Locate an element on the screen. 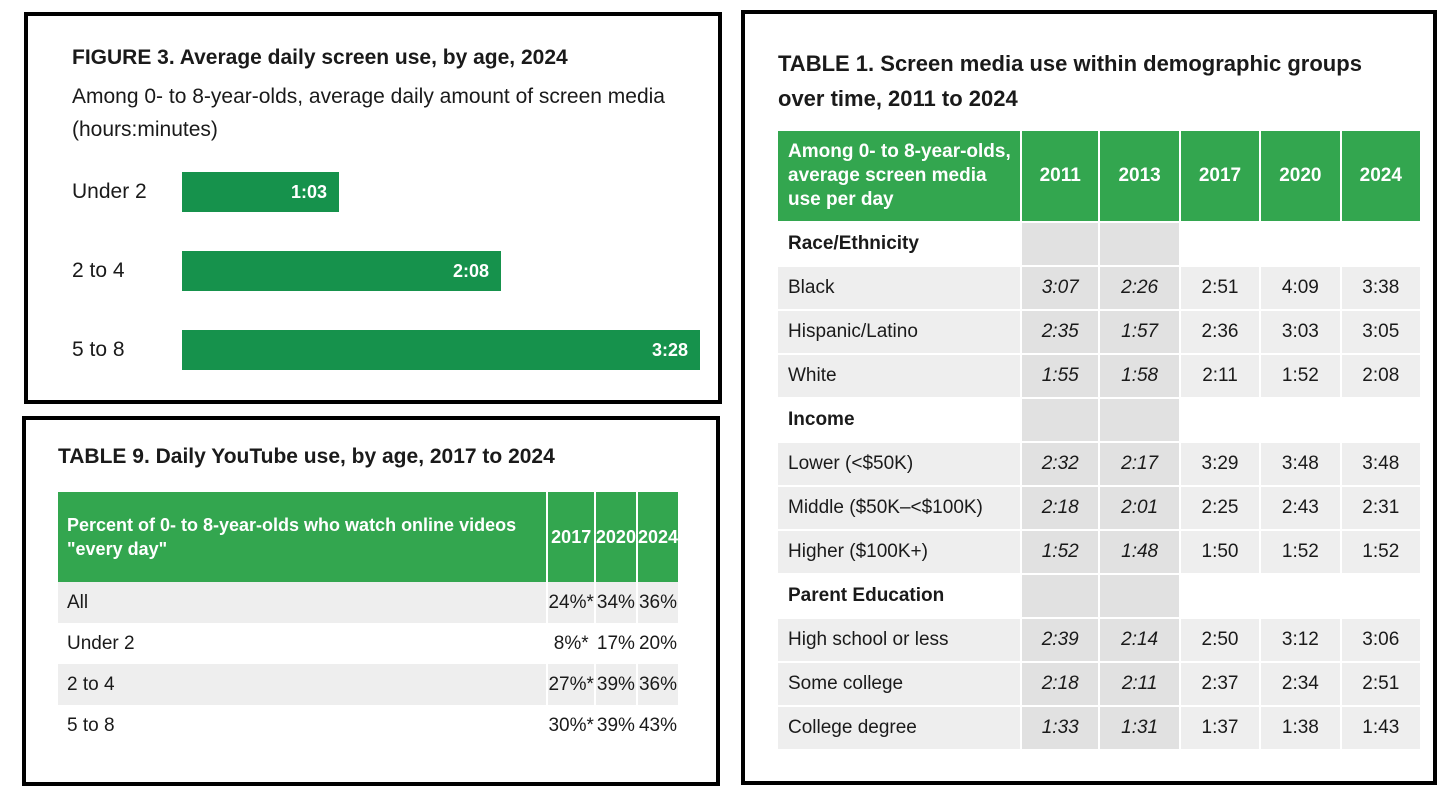 This screenshot has height=796, width=1456. group-label: Race/Ethnicity is located at coordinates (899, 245).